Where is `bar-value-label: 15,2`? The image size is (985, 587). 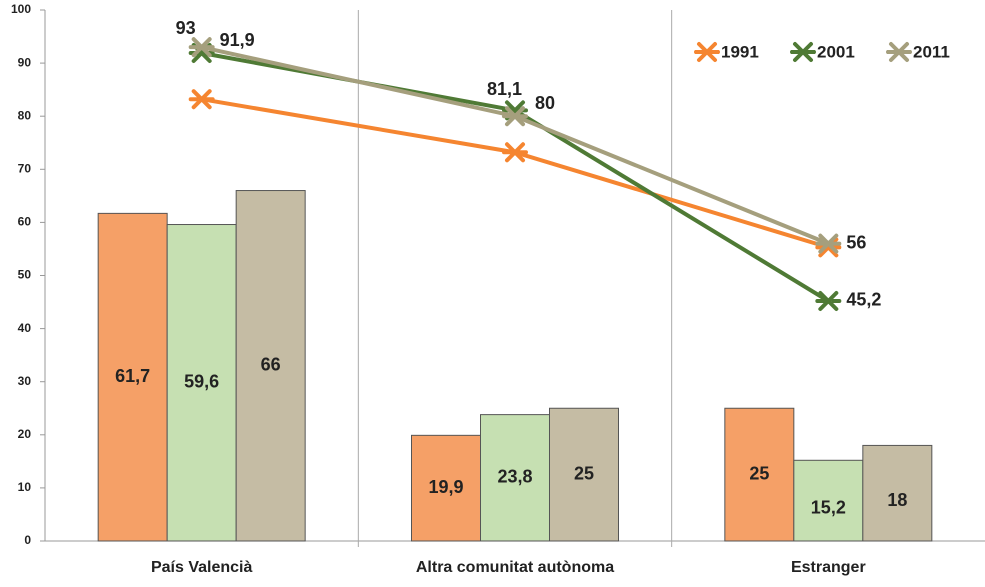
bar-value-label: 15,2 is located at coordinates (828, 507).